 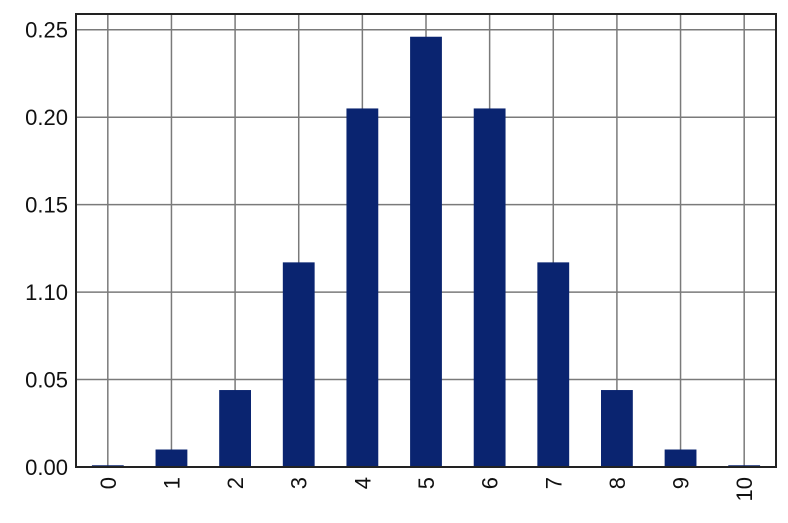 I want to click on y-tick-label: 0.15, so click(x=46, y=205).